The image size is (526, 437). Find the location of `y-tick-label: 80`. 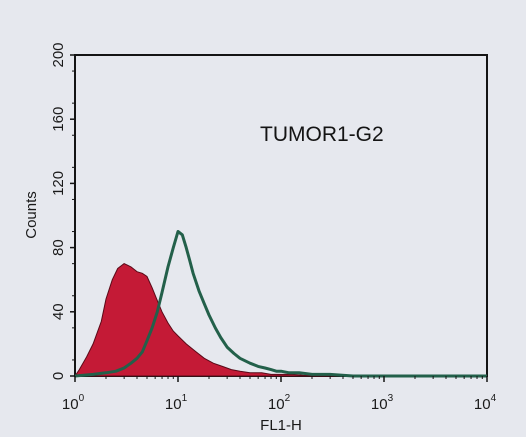

y-tick-label: 80 is located at coordinates (58, 247).